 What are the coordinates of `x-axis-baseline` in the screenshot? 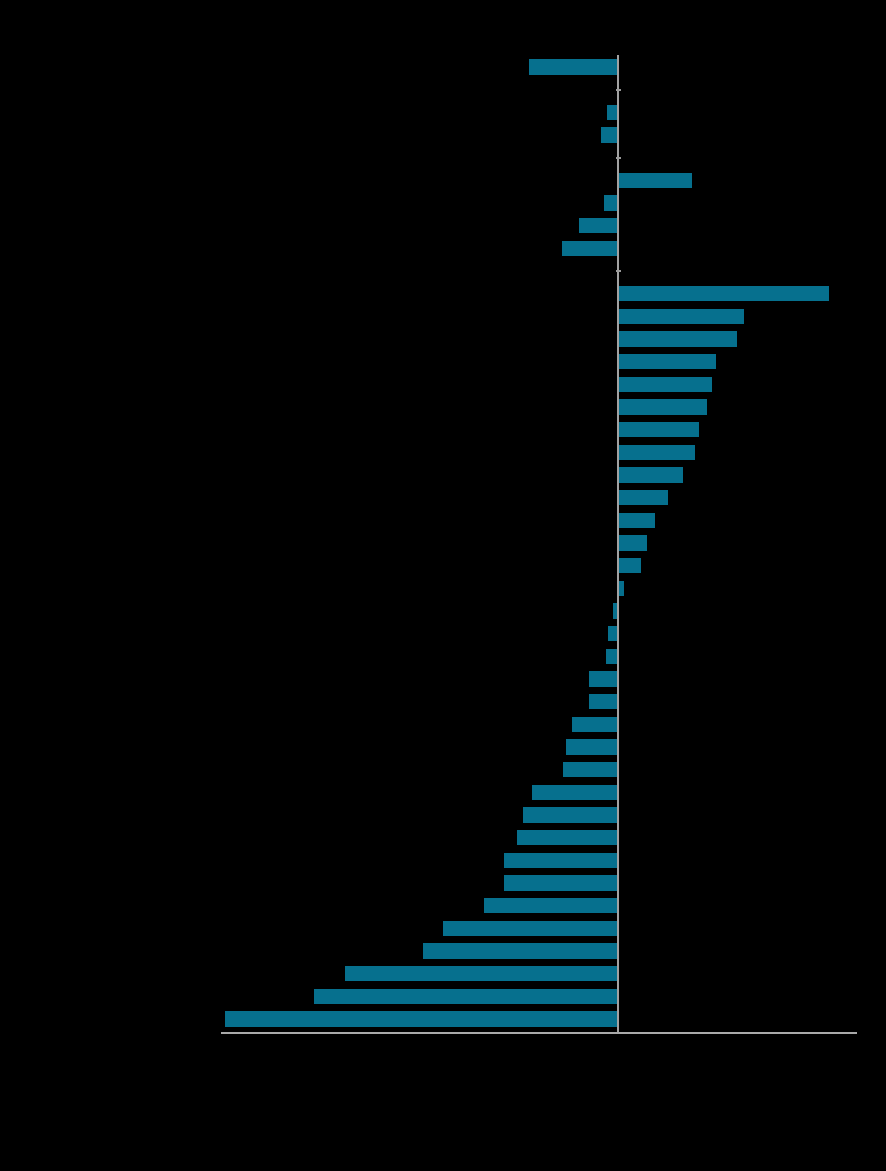 It's located at (539, 1033).